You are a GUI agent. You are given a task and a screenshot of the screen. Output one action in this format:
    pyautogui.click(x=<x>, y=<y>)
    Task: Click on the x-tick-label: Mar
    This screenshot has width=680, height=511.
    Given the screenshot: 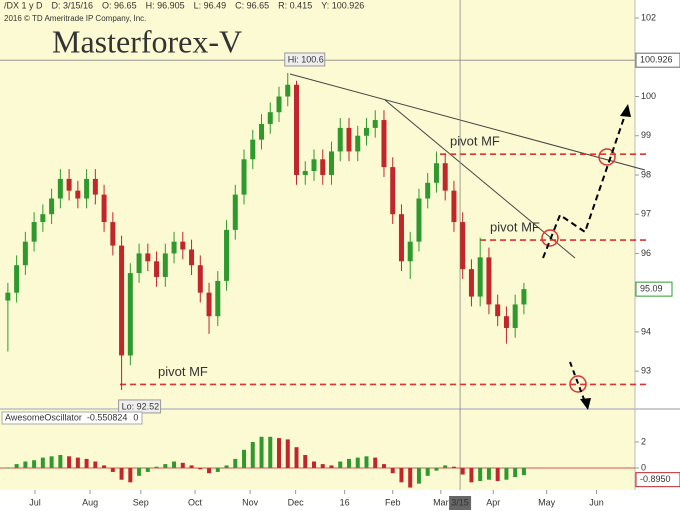 What is the action you would take?
    pyautogui.click(x=441, y=502)
    